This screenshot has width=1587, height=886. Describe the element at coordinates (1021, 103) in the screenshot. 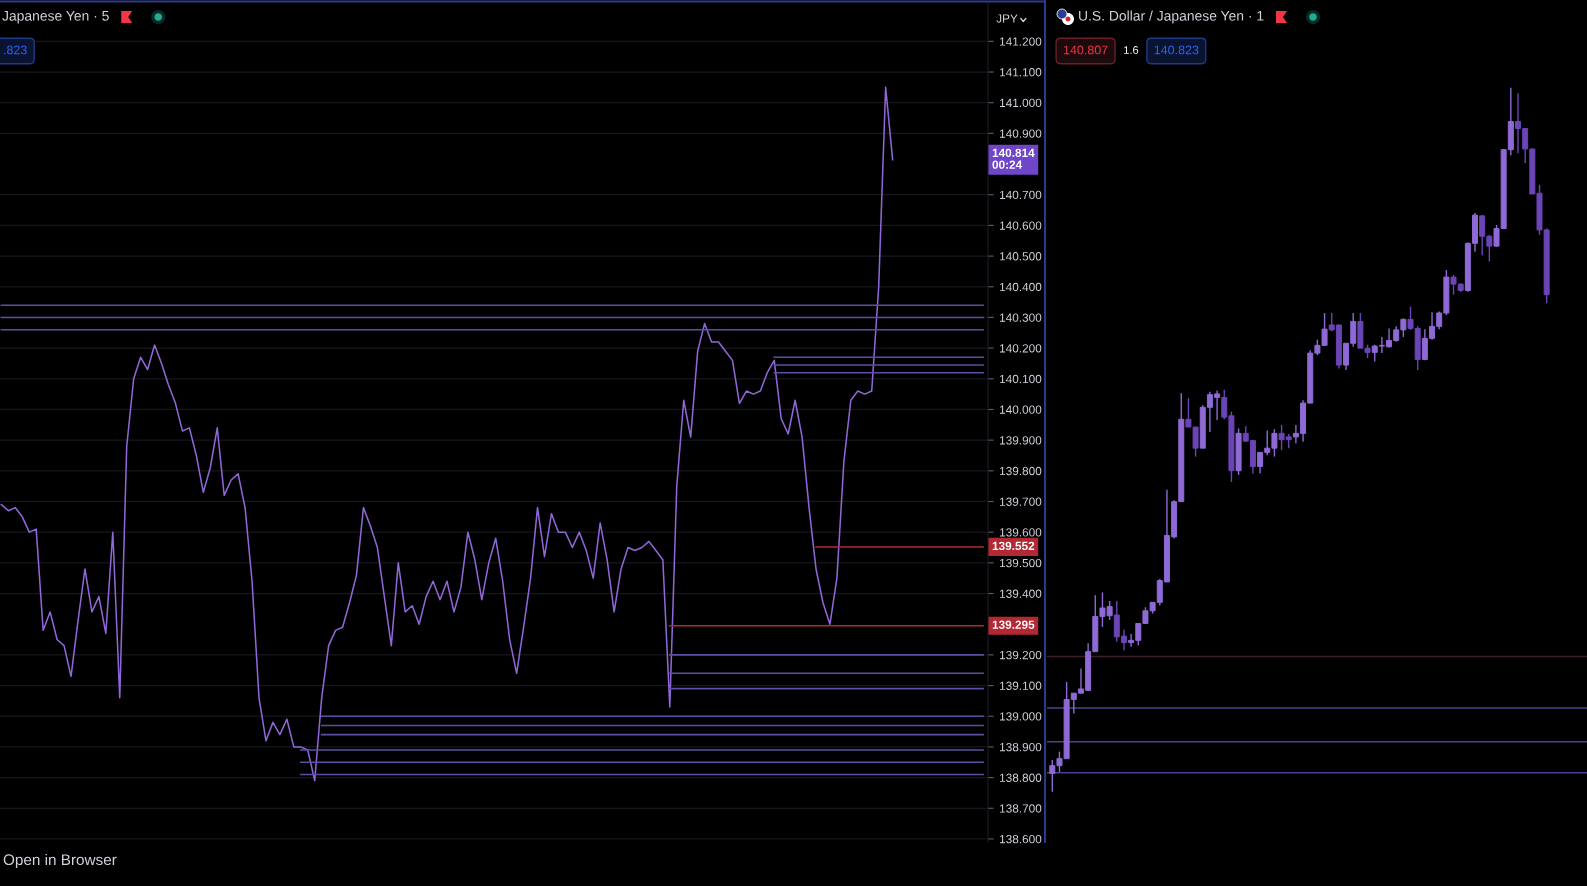

I see `y-tick-label: 141.000` at that location.